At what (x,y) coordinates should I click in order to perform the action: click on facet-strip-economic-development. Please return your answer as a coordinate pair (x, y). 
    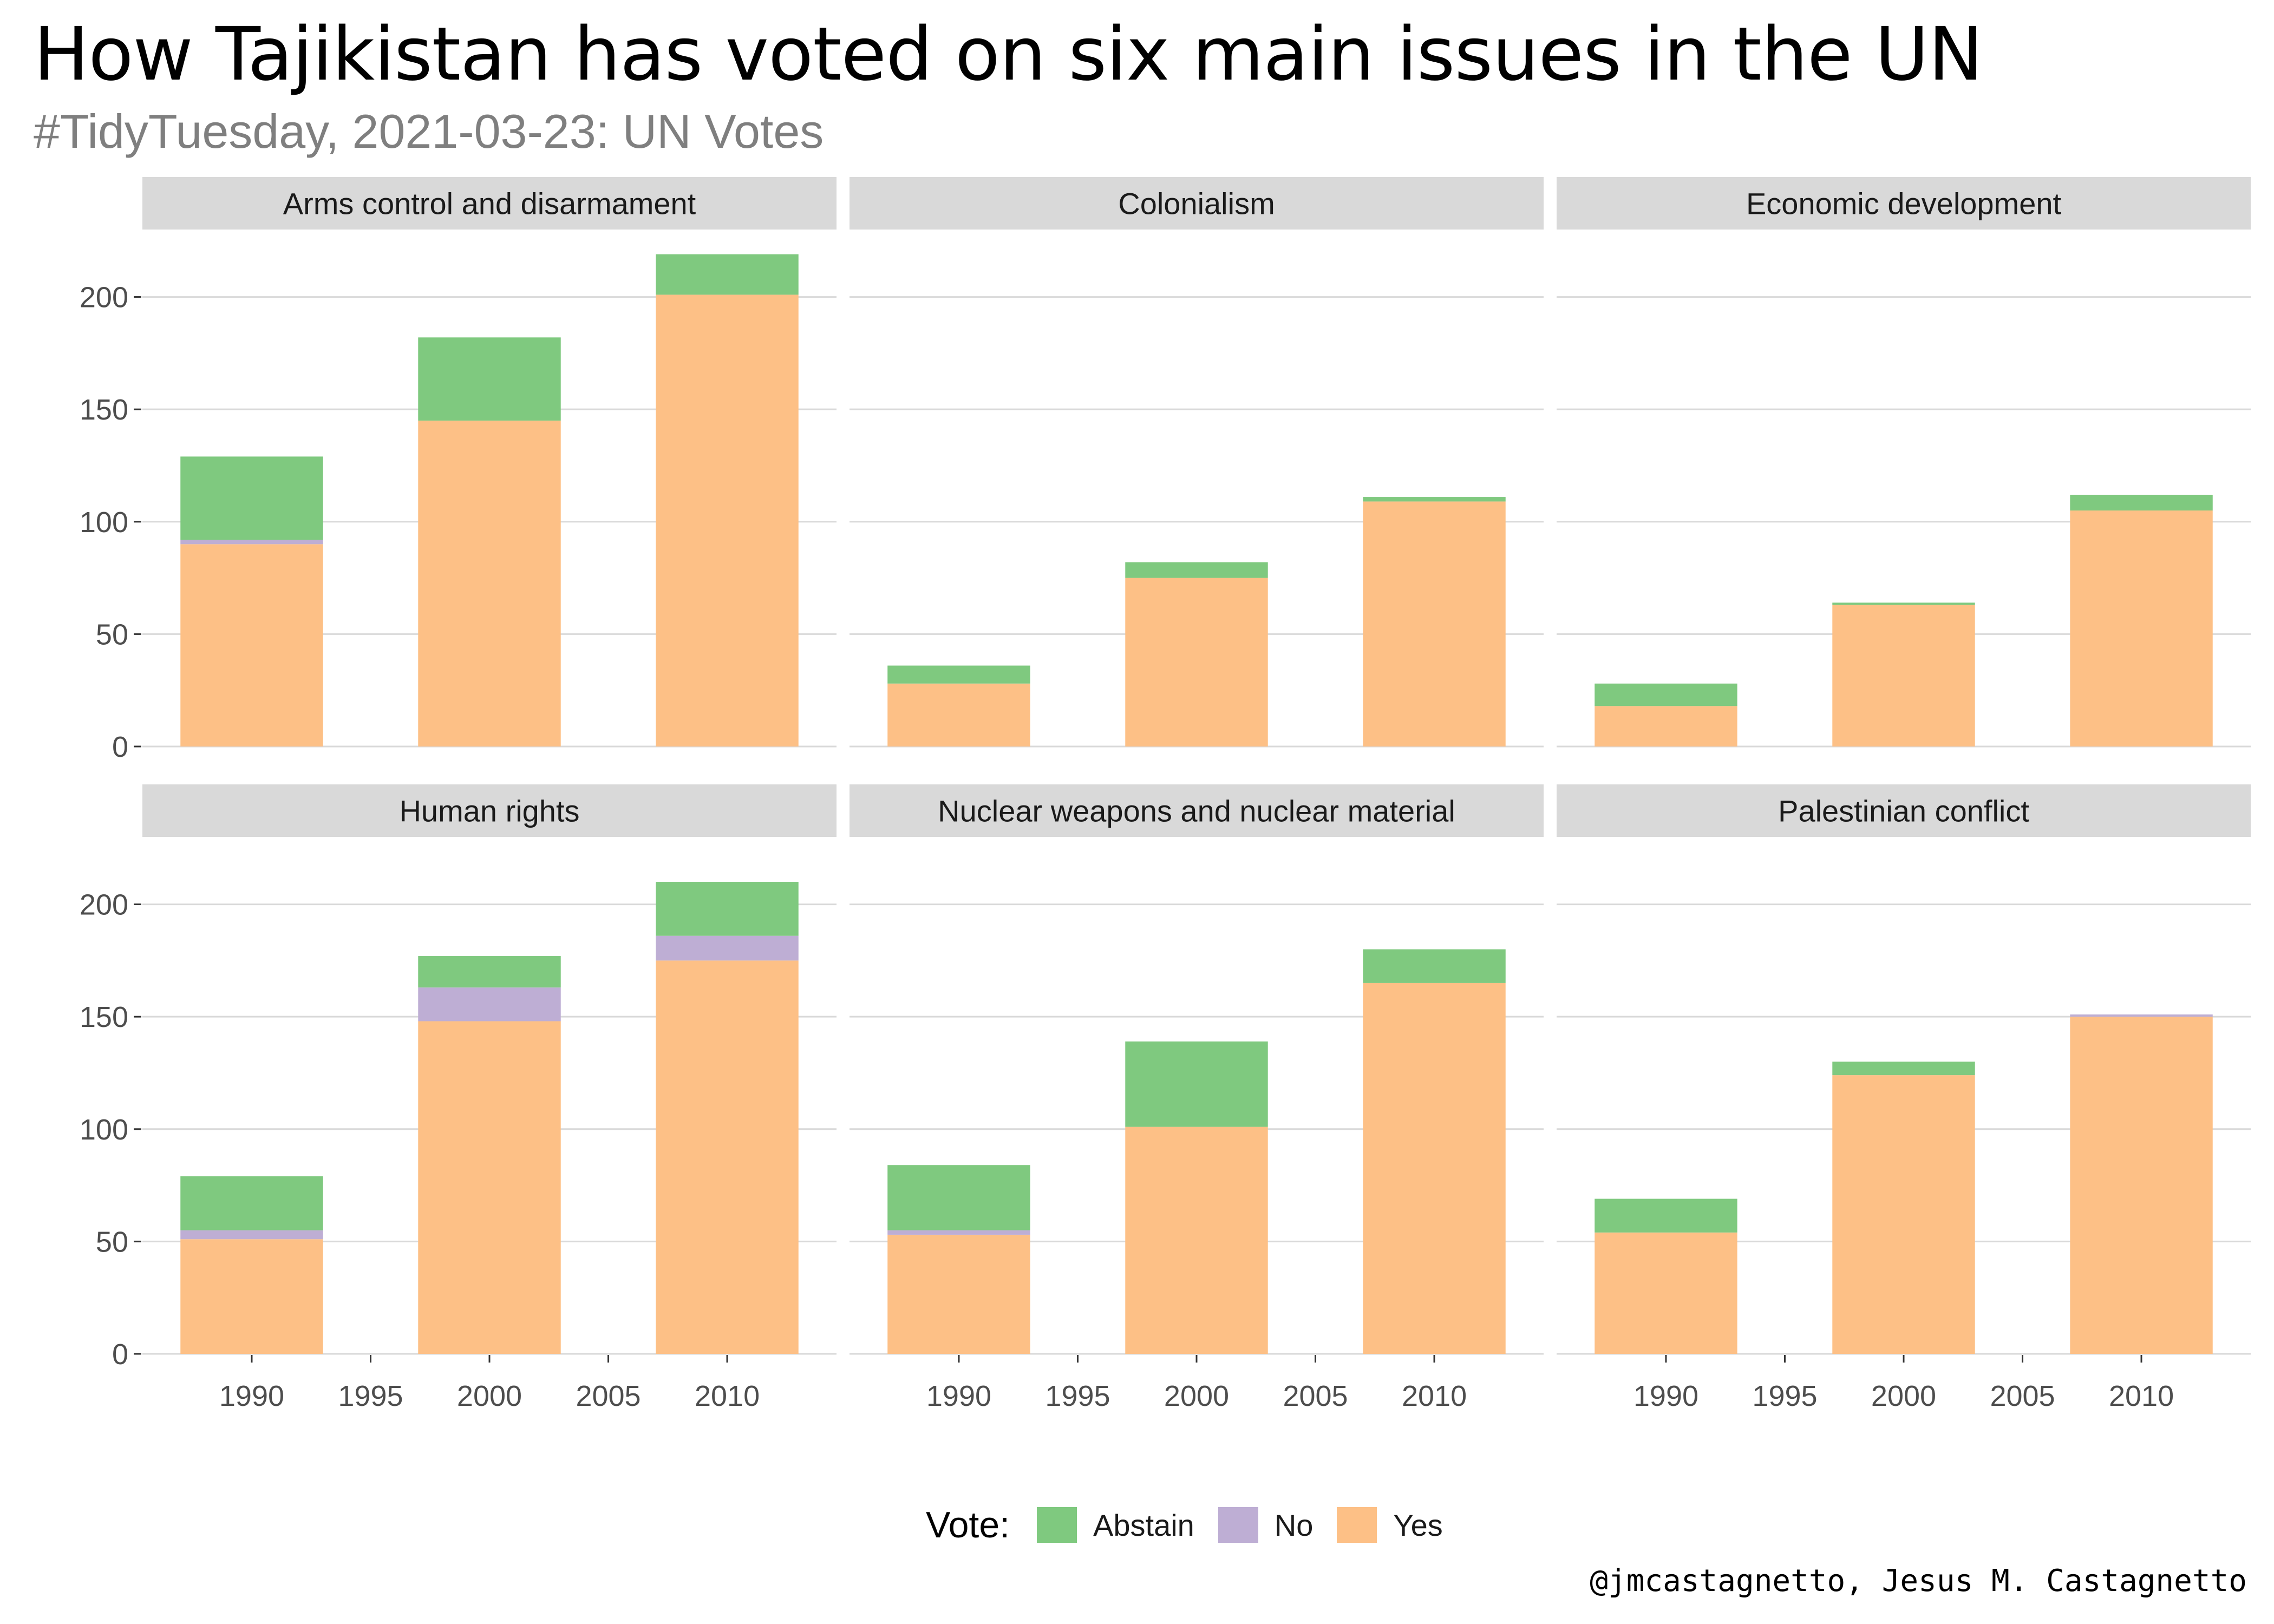
    Looking at the image, I should click on (1904, 203).